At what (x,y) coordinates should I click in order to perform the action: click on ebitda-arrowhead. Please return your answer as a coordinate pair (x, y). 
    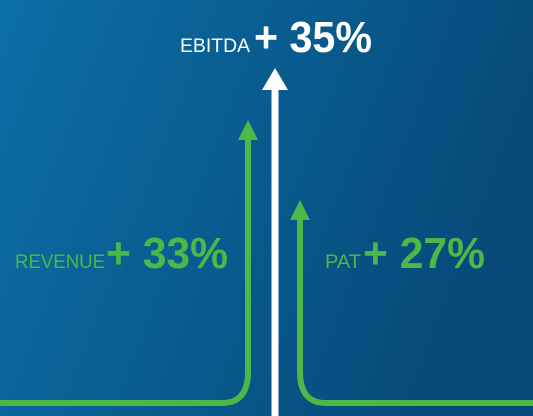
    Looking at the image, I should click on (275, 79).